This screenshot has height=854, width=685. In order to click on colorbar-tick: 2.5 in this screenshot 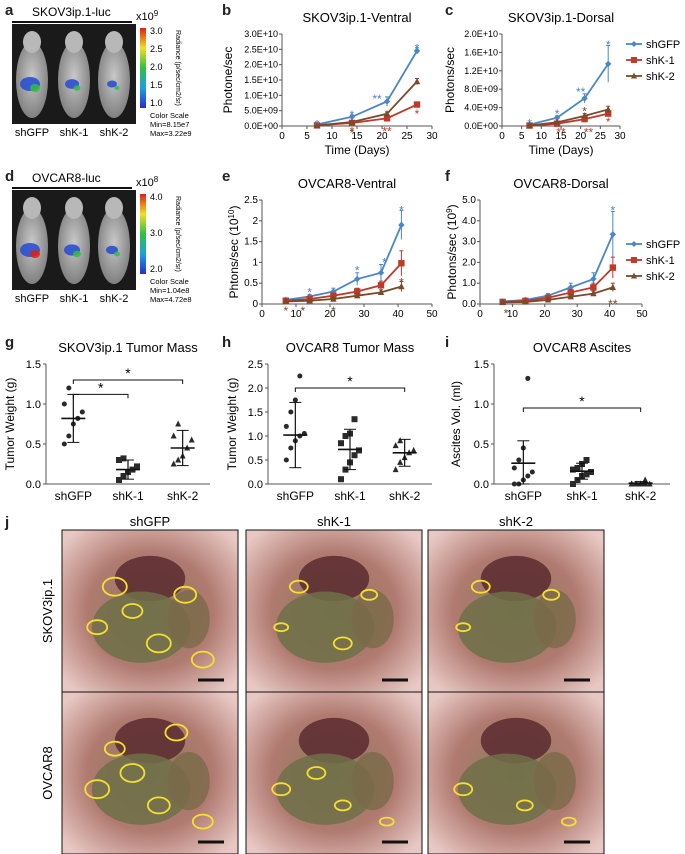, I will do `click(156, 49)`.